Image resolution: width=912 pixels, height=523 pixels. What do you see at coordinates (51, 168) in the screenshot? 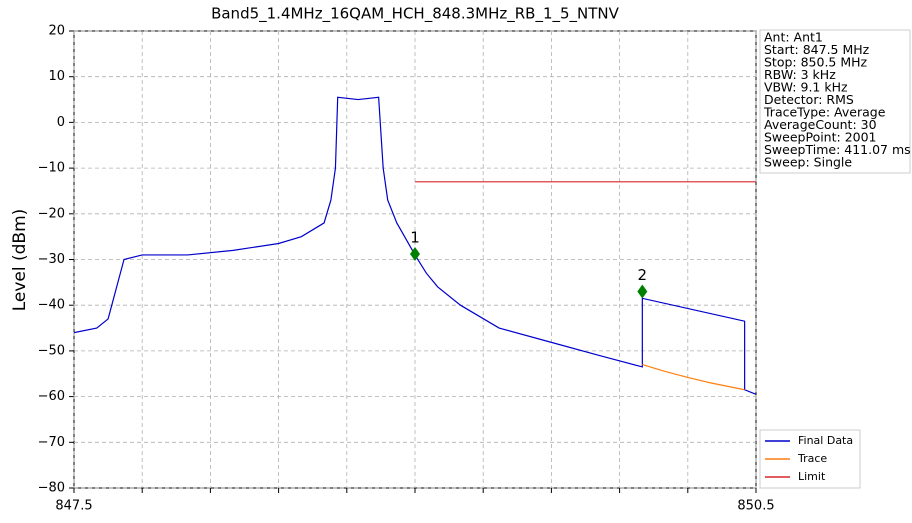
I see `y-tick-label: −10` at bounding box center [51, 168].